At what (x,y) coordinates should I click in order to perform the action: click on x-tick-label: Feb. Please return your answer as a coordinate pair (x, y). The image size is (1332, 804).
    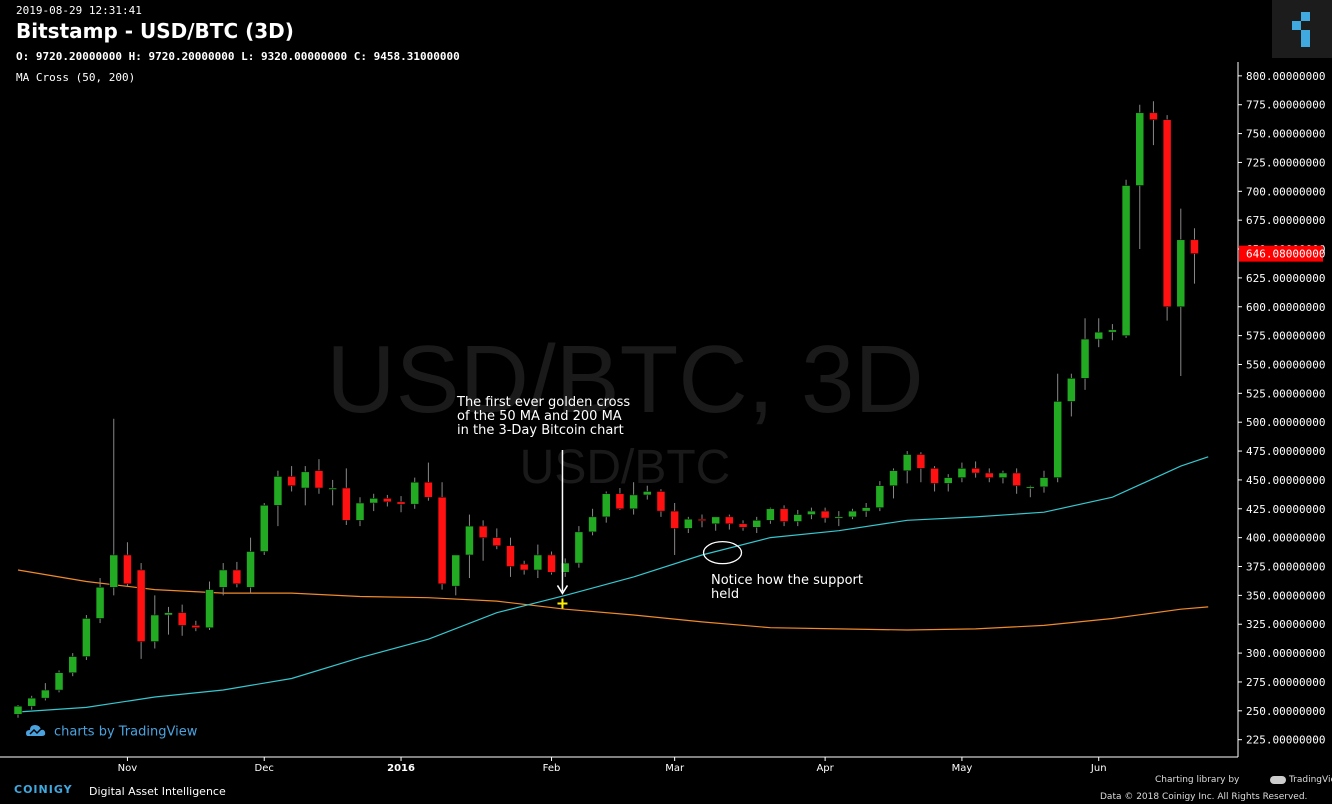
    Looking at the image, I should click on (552, 768).